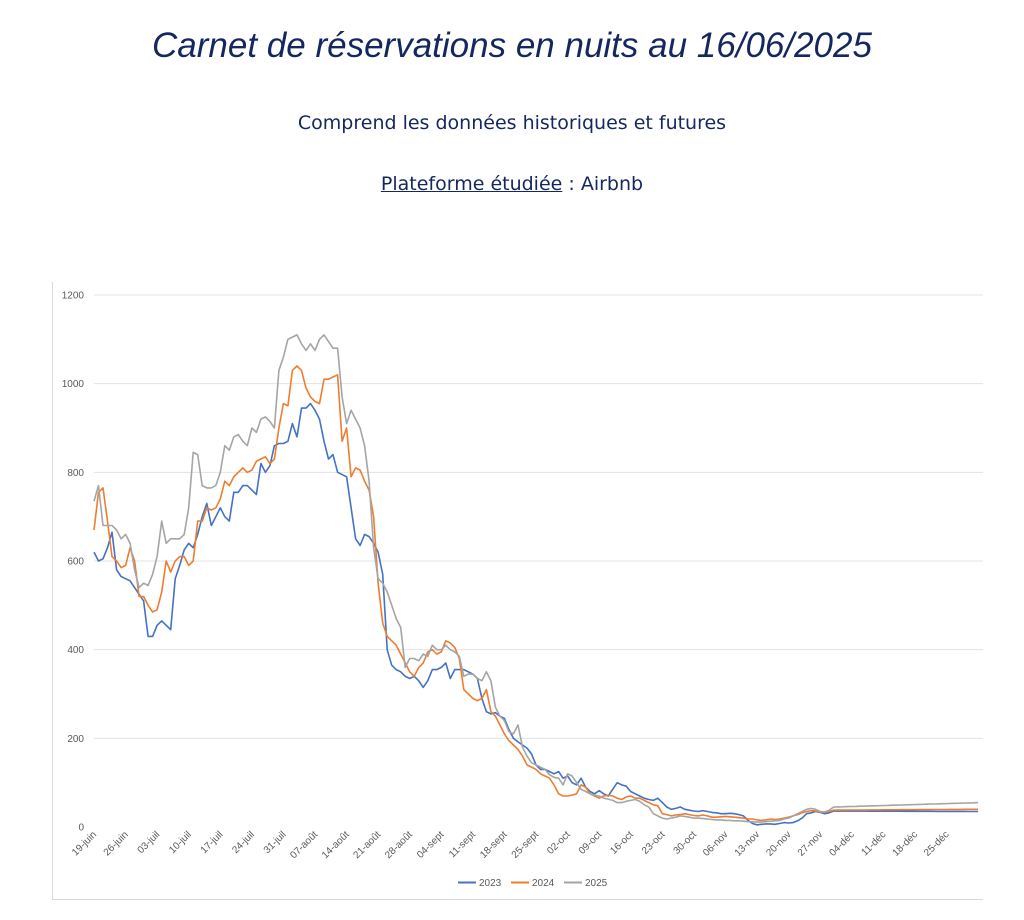 This screenshot has width=1024, height=920. Describe the element at coordinates (715, 843) in the screenshot. I see `x-tick-label: 06-nov` at that location.